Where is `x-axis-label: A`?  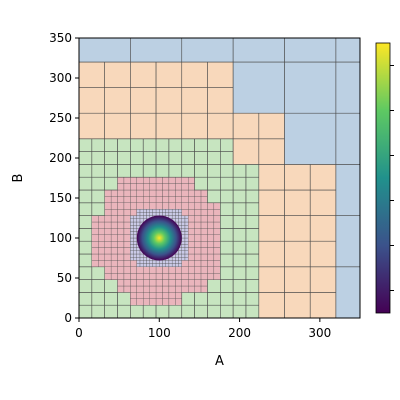
x-axis-label: A is located at coordinates (219, 361).